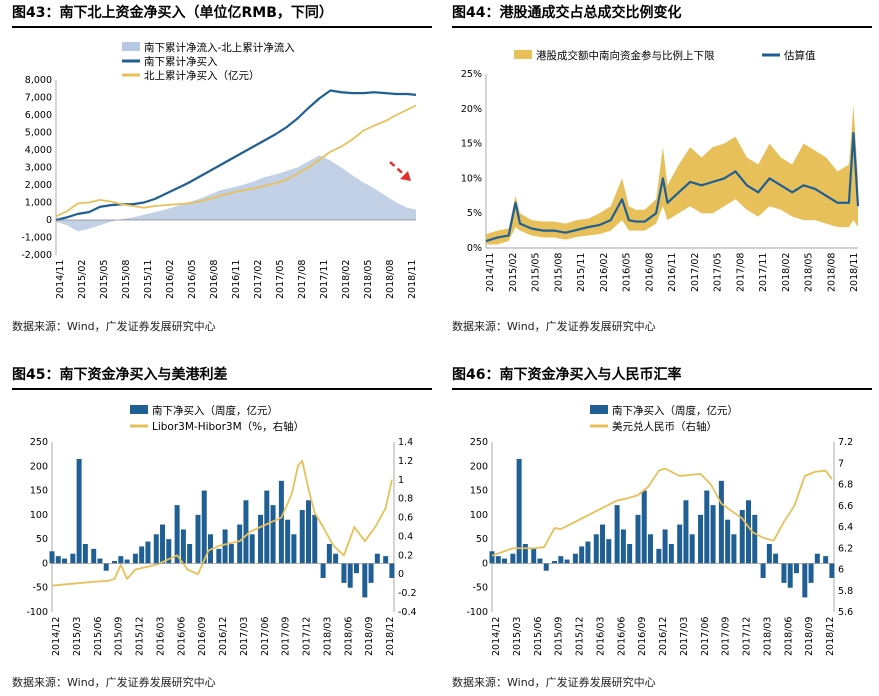  Describe the element at coordinates (348, 636) in the screenshot. I see `x-tick-label: 2018/06` at that location.